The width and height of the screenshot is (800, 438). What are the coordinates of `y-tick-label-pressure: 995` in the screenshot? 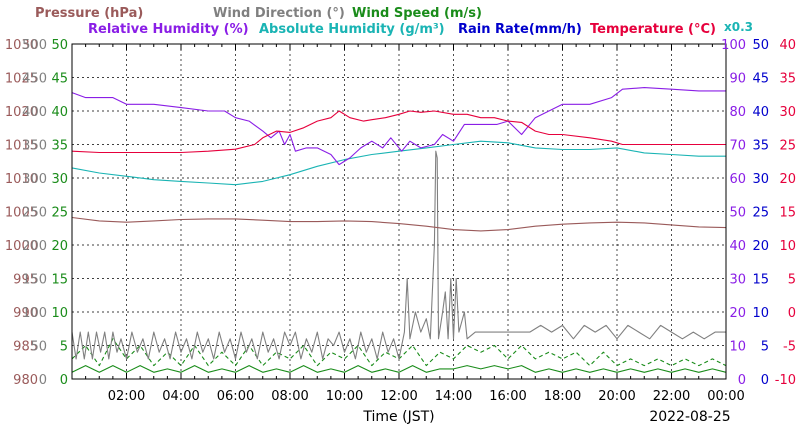 It's located at (25, 280).